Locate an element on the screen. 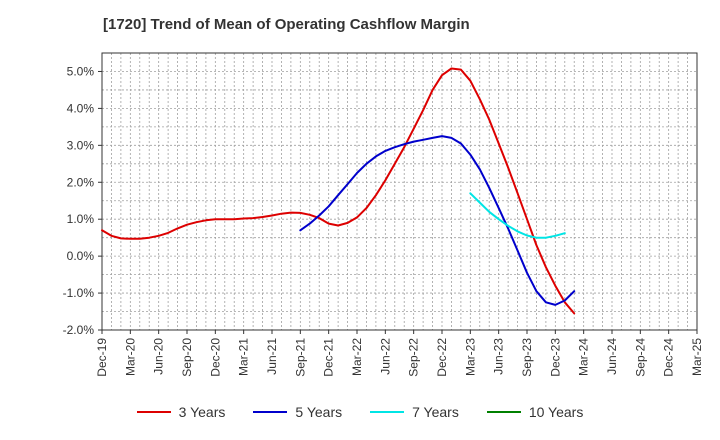 This screenshot has height=440, width=720. x-tick-label: Jun-24 is located at coordinates (612, 356).